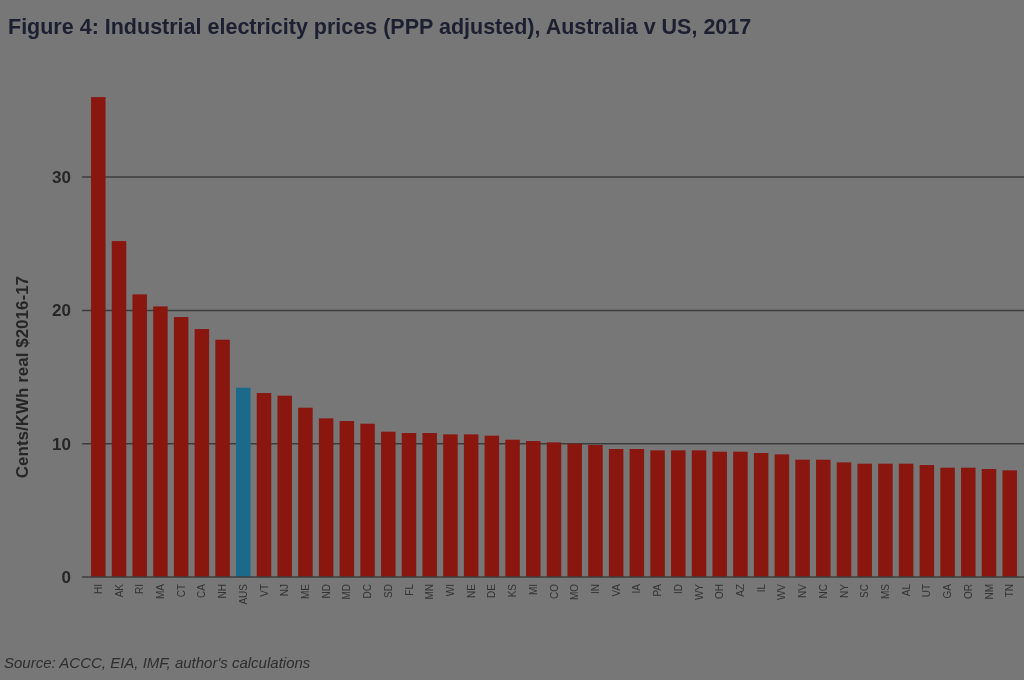 Image resolution: width=1024 pixels, height=680 pixels. What do you see at coordinates (492, 590) in the screenshot?
I see `x-tick-label: DE` at bounding box center [492, 590].